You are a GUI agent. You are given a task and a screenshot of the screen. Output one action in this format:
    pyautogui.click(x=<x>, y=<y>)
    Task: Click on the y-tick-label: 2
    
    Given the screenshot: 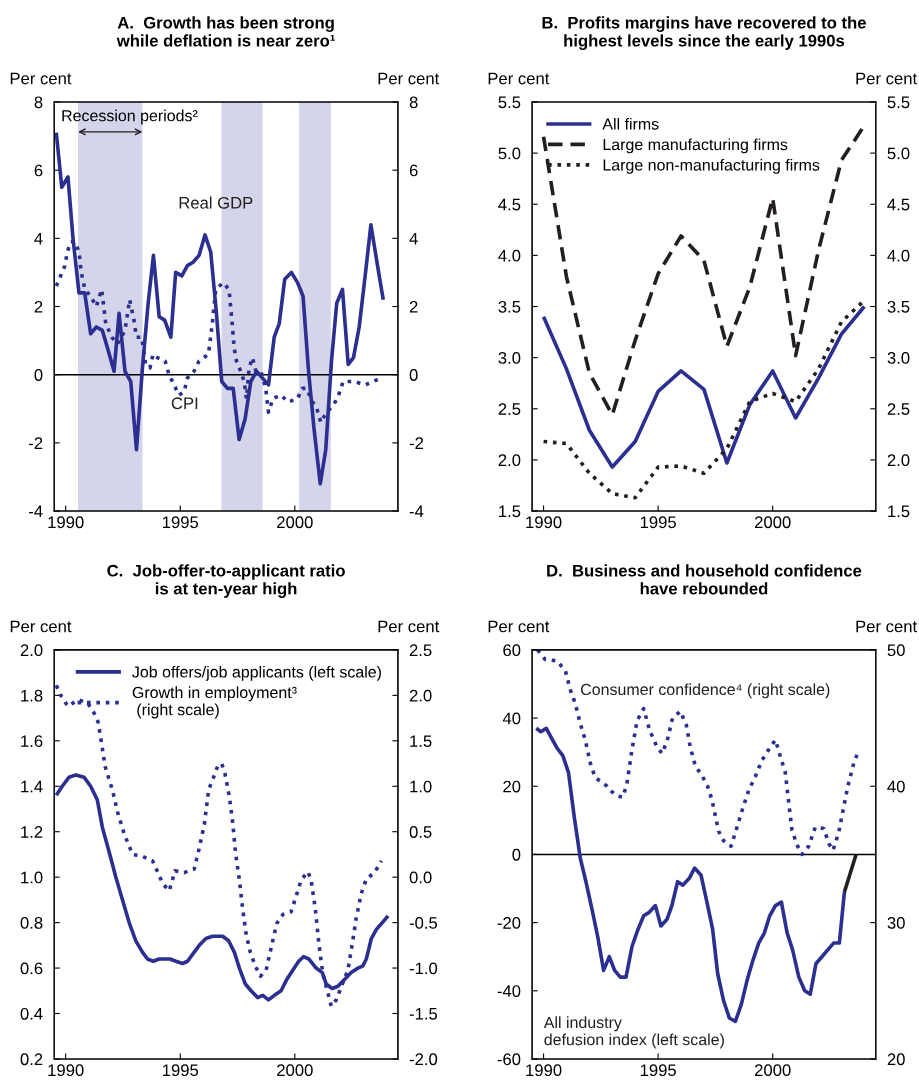 What is the action you would take?
    pyautogui.click(x=38, y=306)
    